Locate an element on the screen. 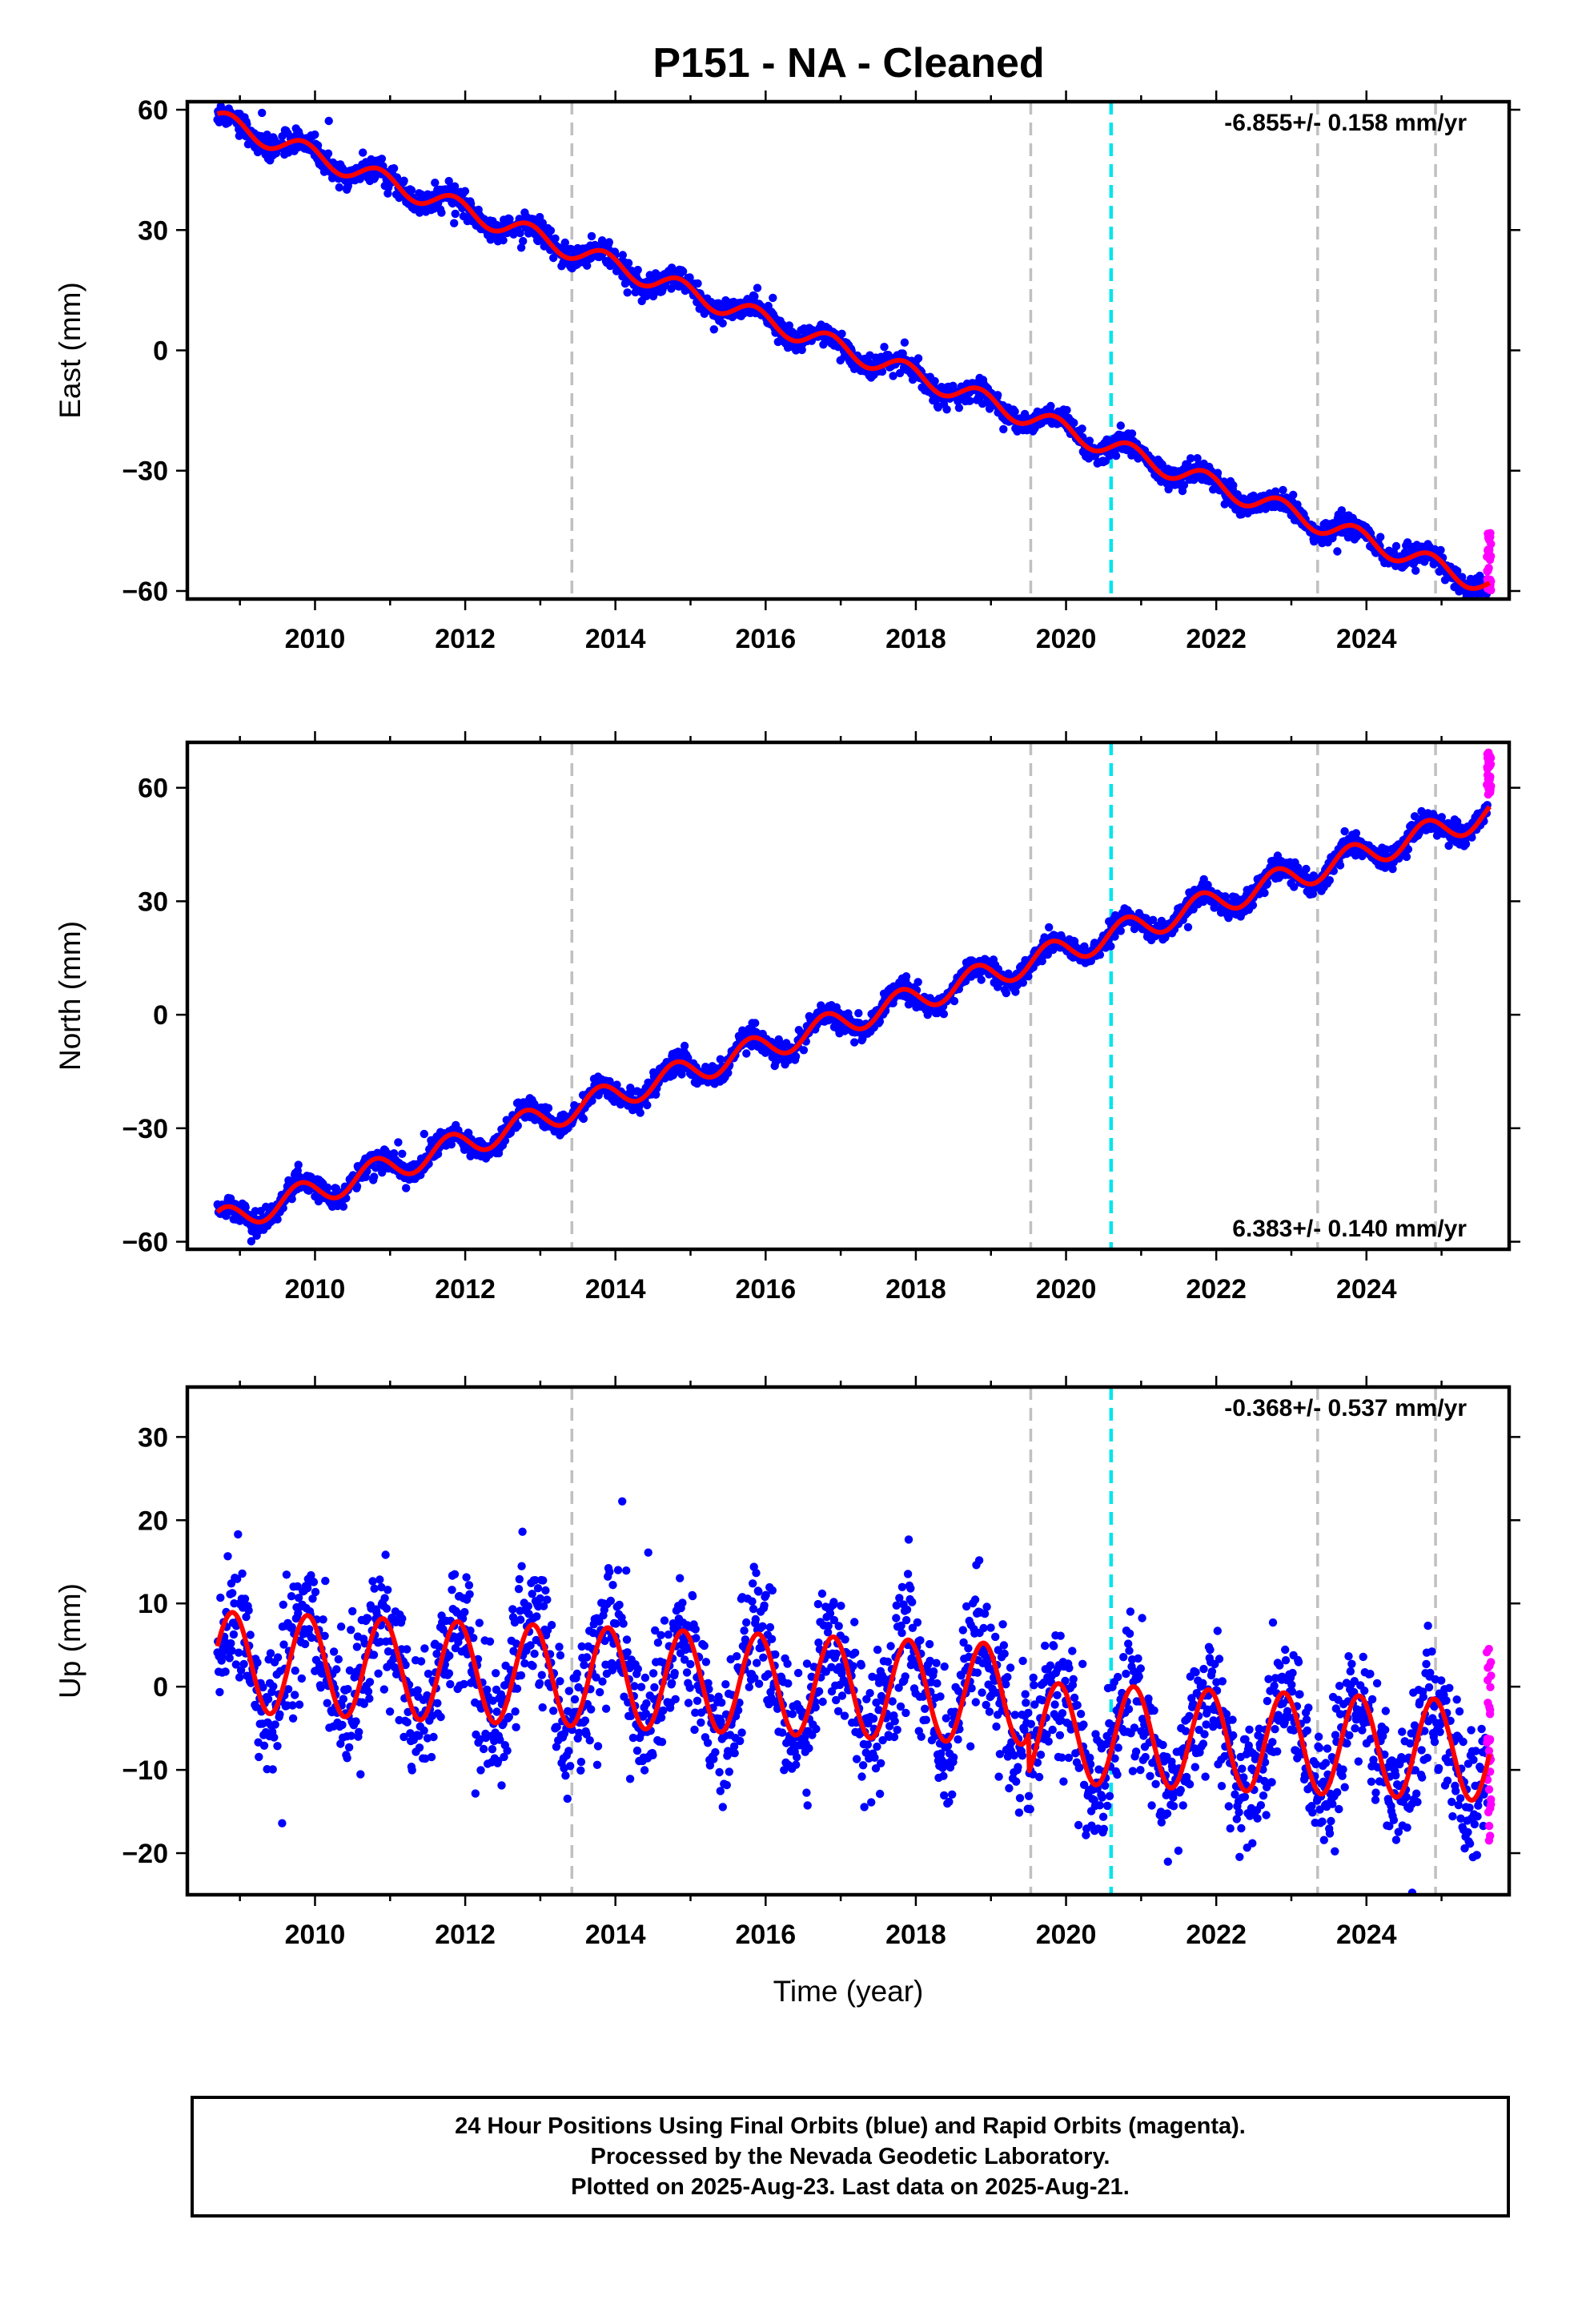 The width and height of the screenshot is (1582, 2324). east-x-tick-label: 2016 is located at coordinates (766, 639).